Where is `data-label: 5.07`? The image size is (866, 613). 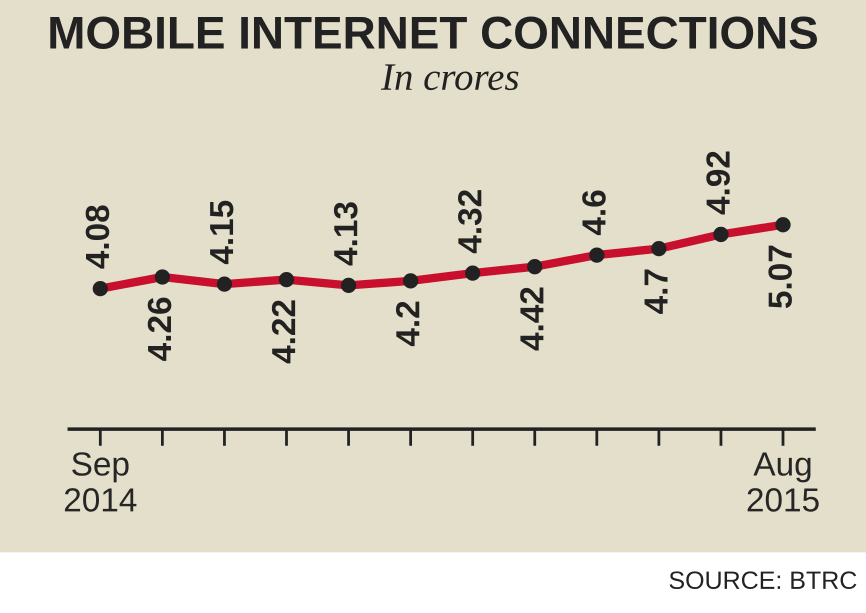
data-label: 5.07 is located at coordinates (780, 277).